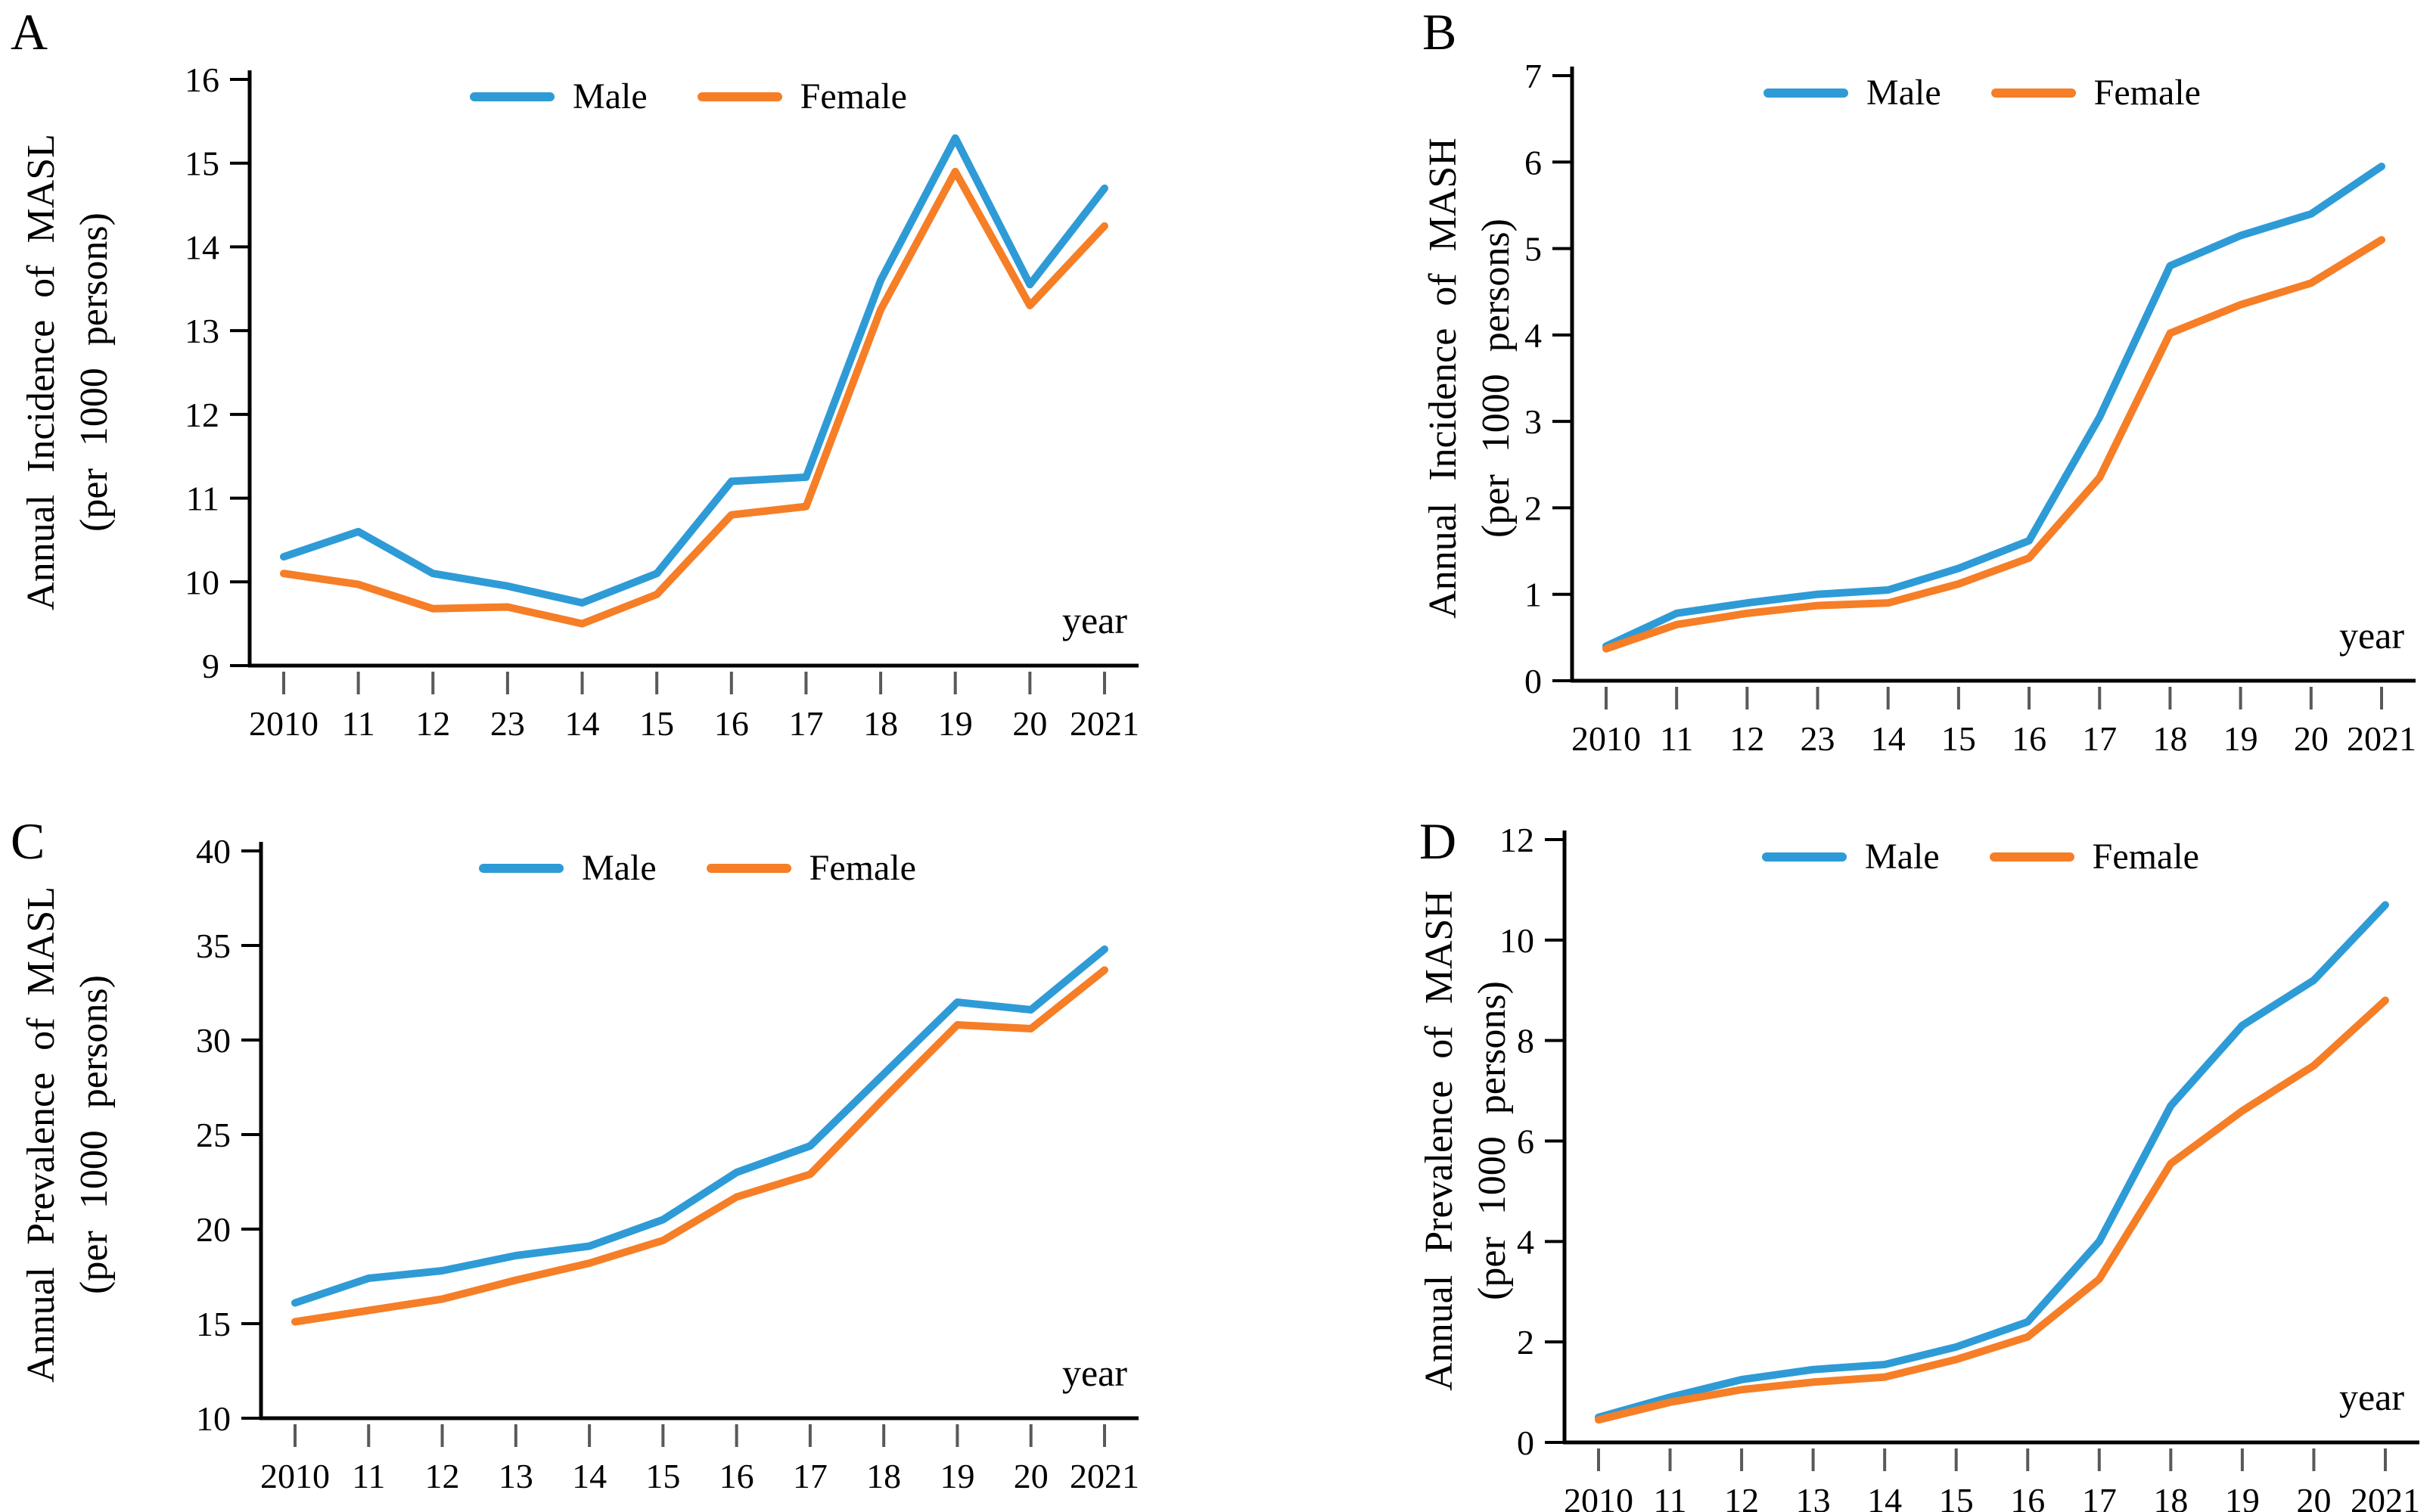 The image size is (2433, 1512). What do you see at coordinates (213, 1040) in the screenshot?
I see `y-tick-label: 30` at bounding box center [213, 1040].